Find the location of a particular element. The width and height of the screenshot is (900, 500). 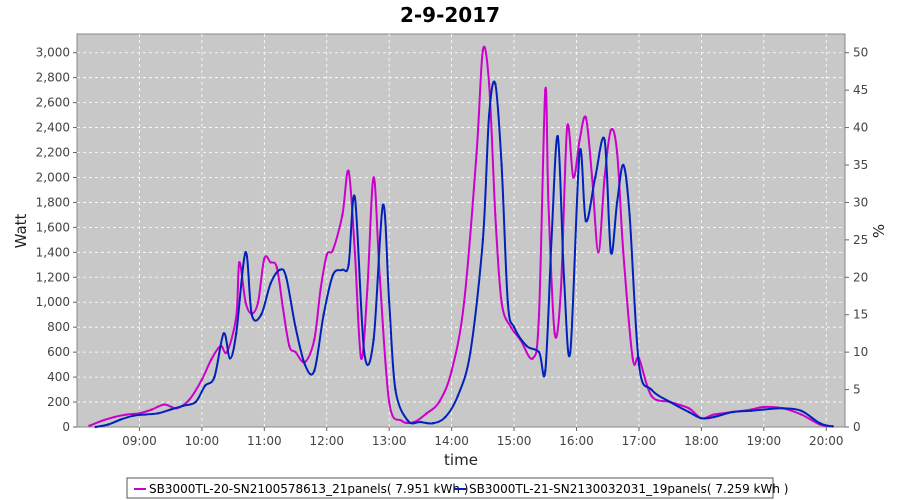

y-tick-label: 1,200 is located at coordinates (53, 277).